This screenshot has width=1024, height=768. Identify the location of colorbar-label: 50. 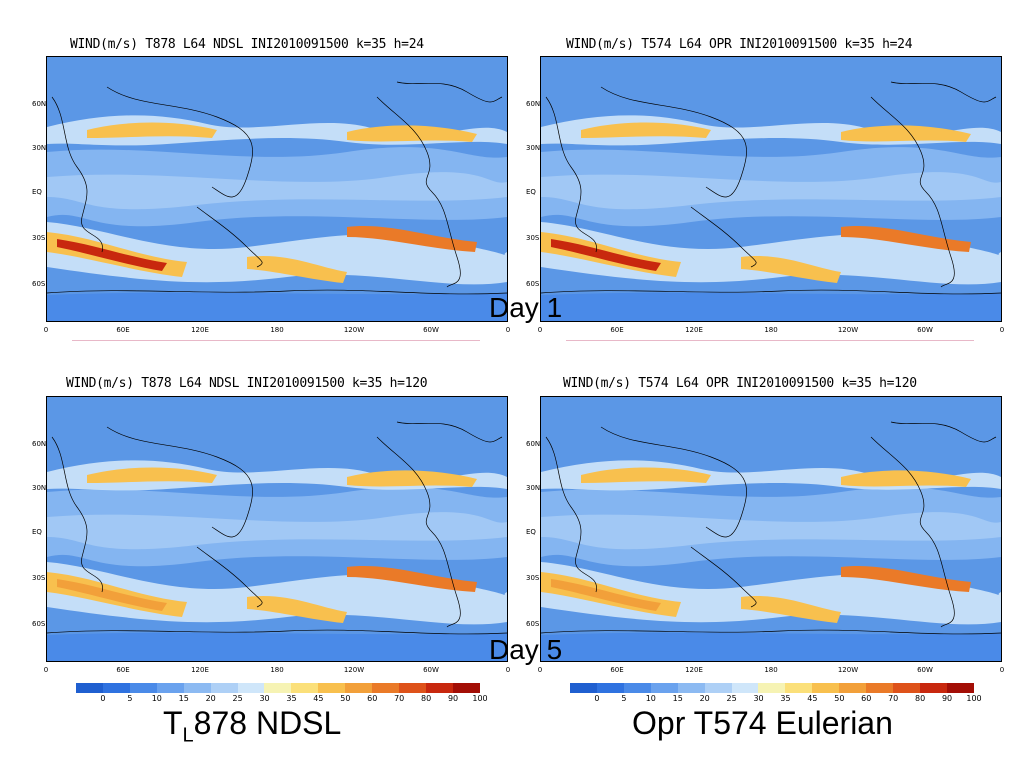
(839, 698).